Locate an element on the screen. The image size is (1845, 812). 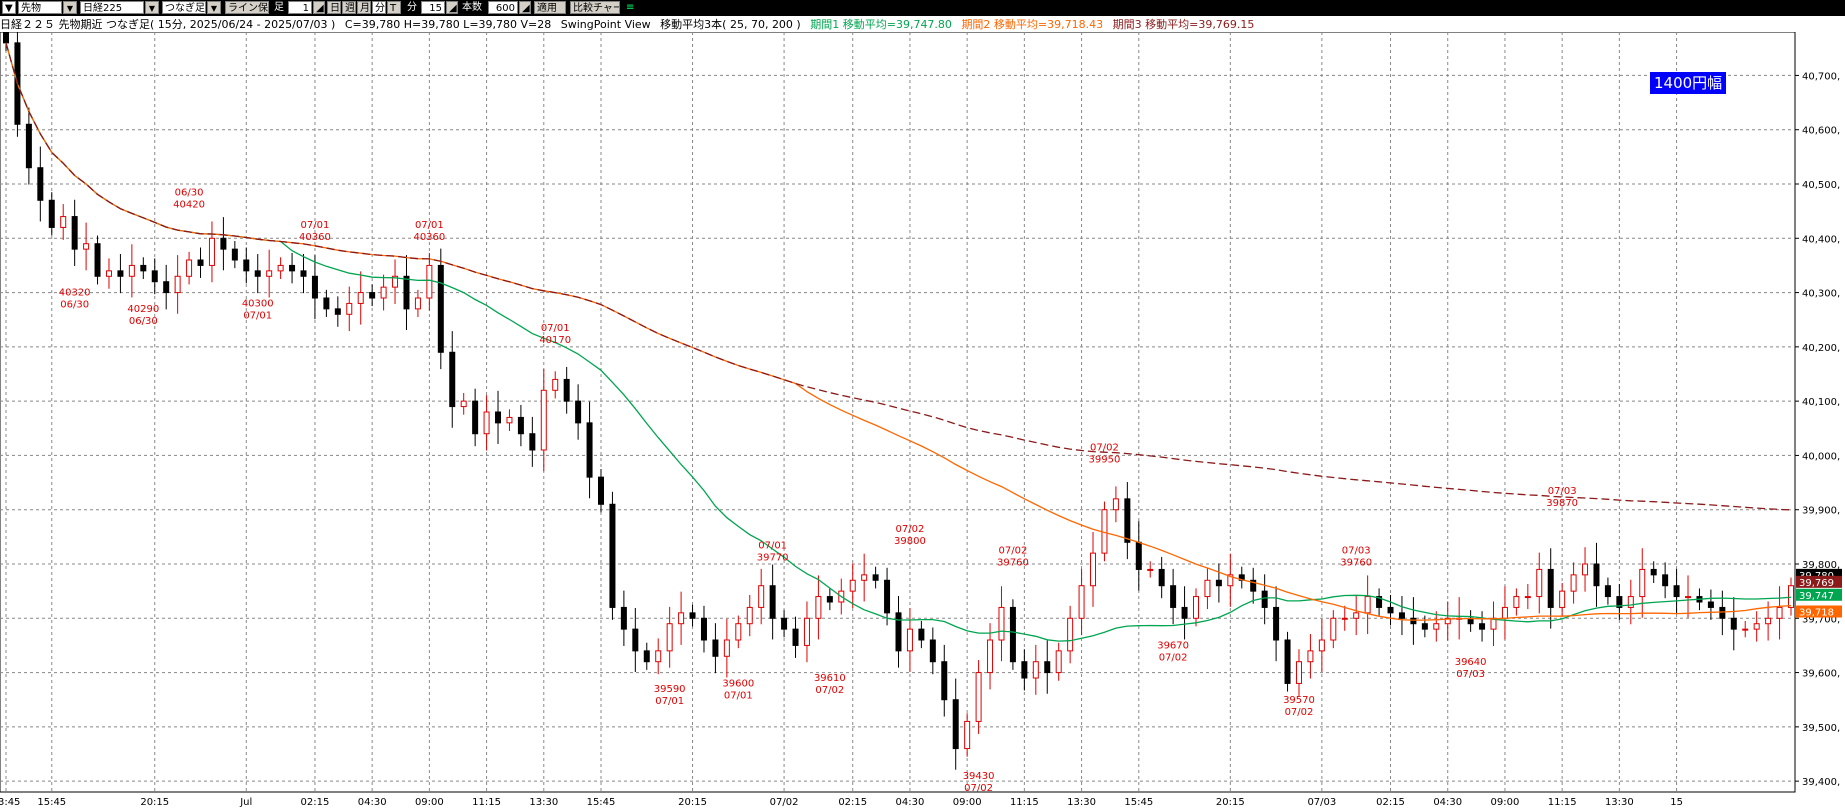
menu-dropdown-icon: ▼ is located at coordinates (9, 7).